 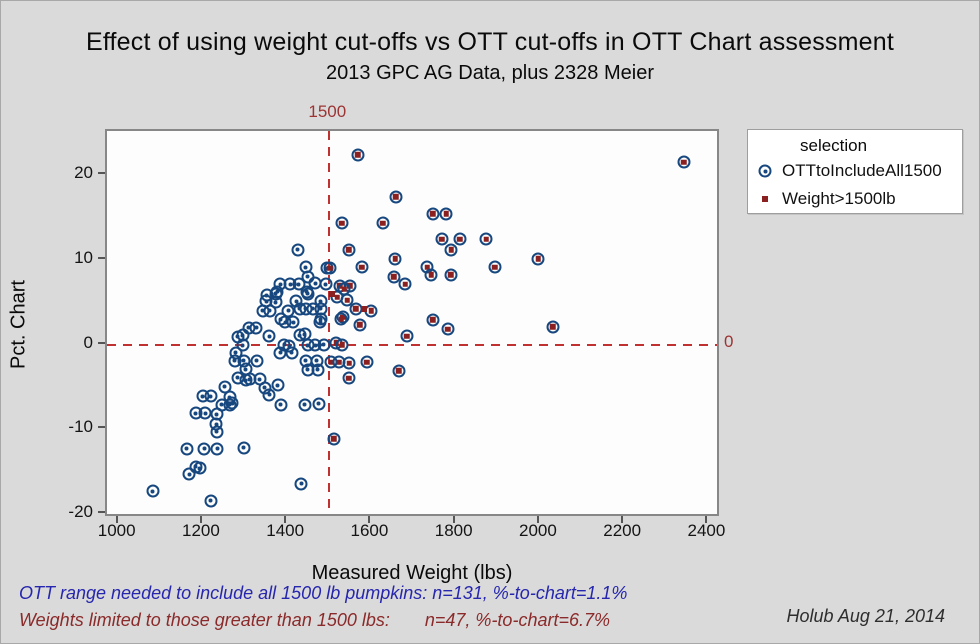 I want to click on legend-entry-label: OTTtoIncludeAll1500, so click(x=862, y=170).